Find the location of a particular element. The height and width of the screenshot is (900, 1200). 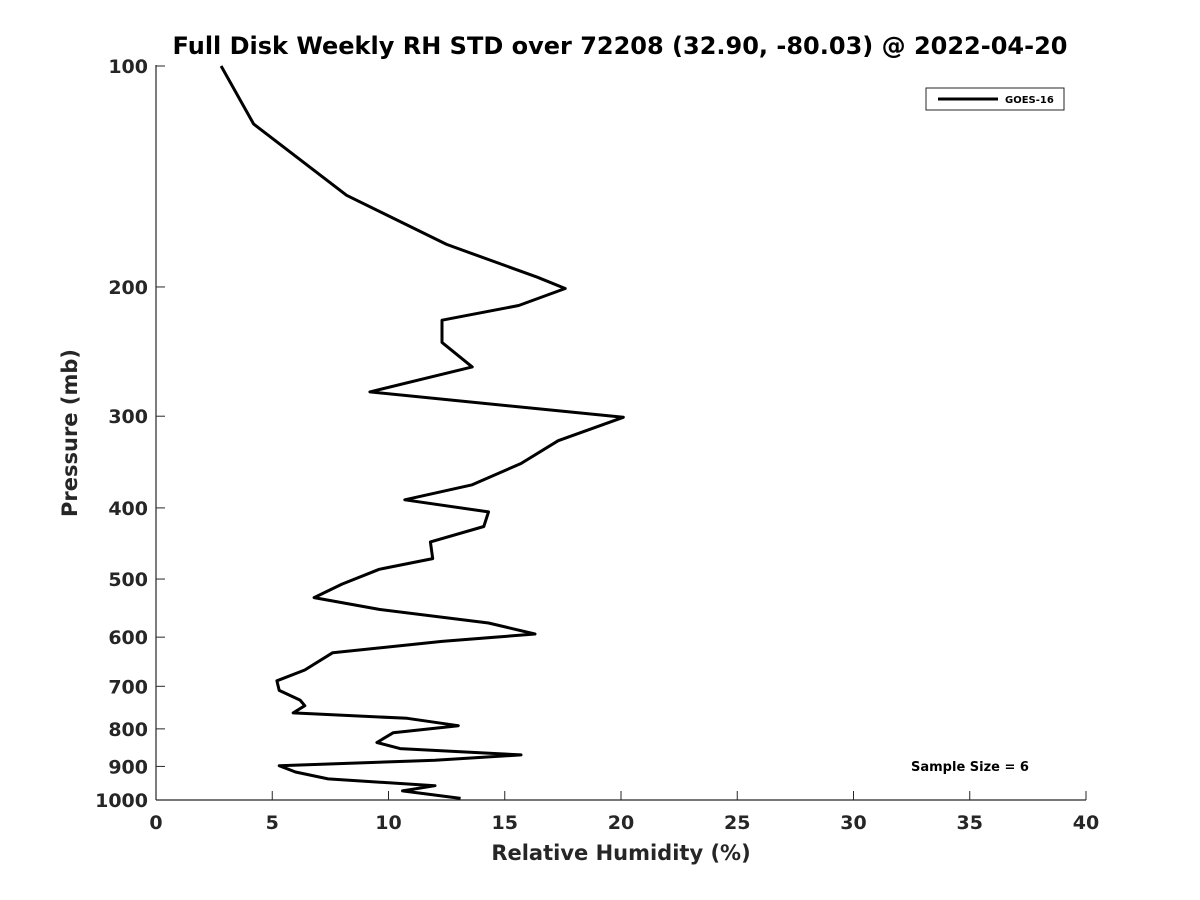

x-tick-label: 10 is located at coordinates (388, 823).